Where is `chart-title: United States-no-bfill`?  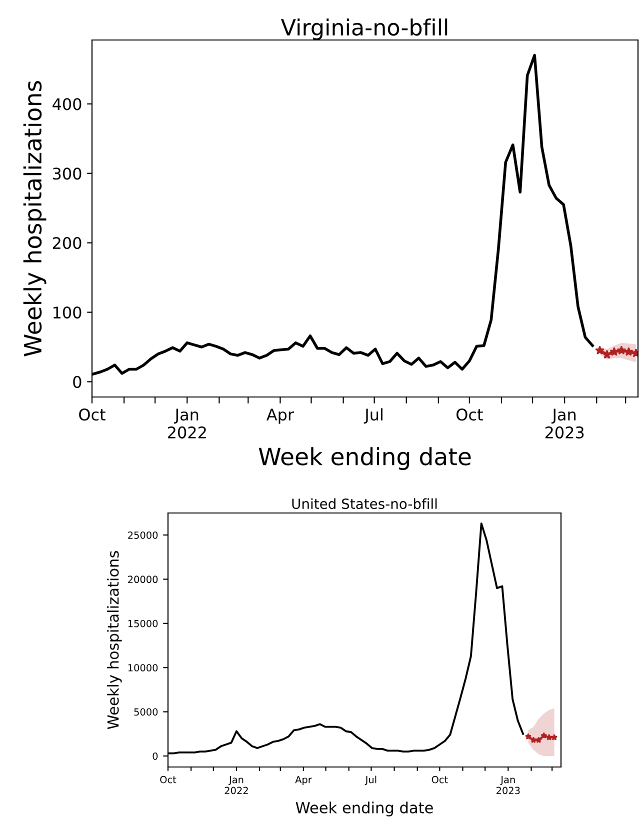 chart-title: United States-no-bfill is located at coordinates (364, 504).